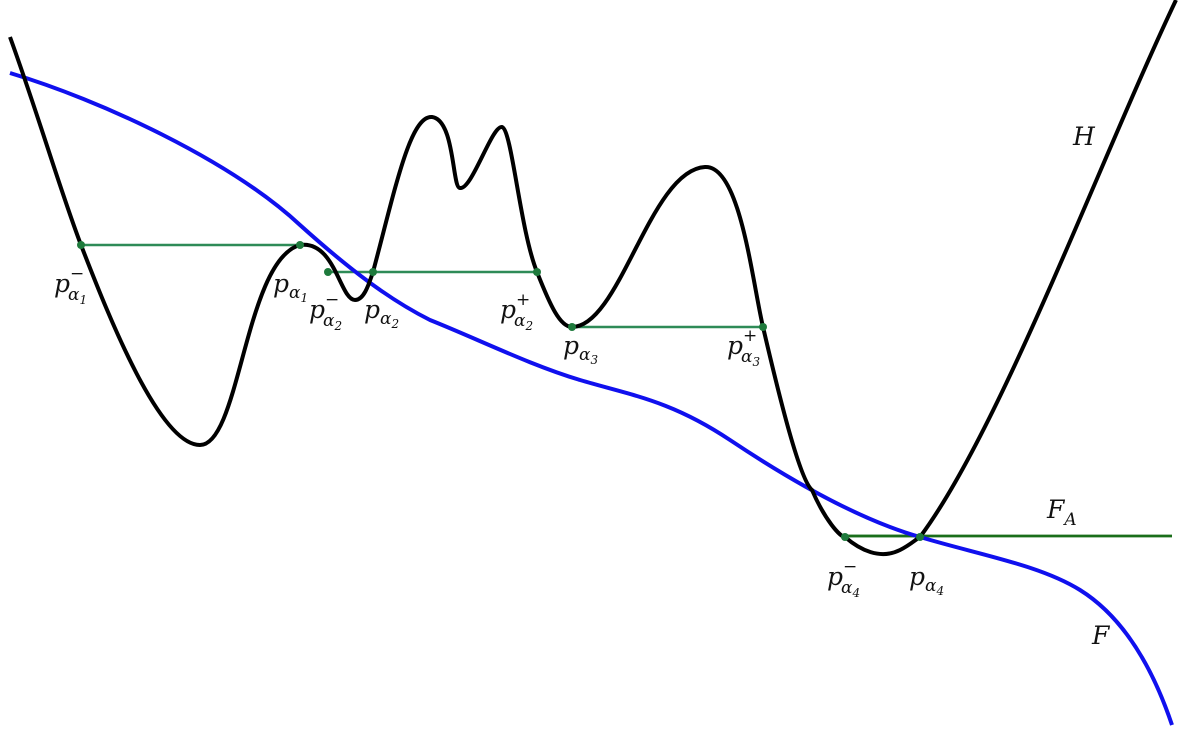 This screenshot has width=1188, height=739. I want to click on label-p-alpha2-plus-base: p, so click(508, 309).